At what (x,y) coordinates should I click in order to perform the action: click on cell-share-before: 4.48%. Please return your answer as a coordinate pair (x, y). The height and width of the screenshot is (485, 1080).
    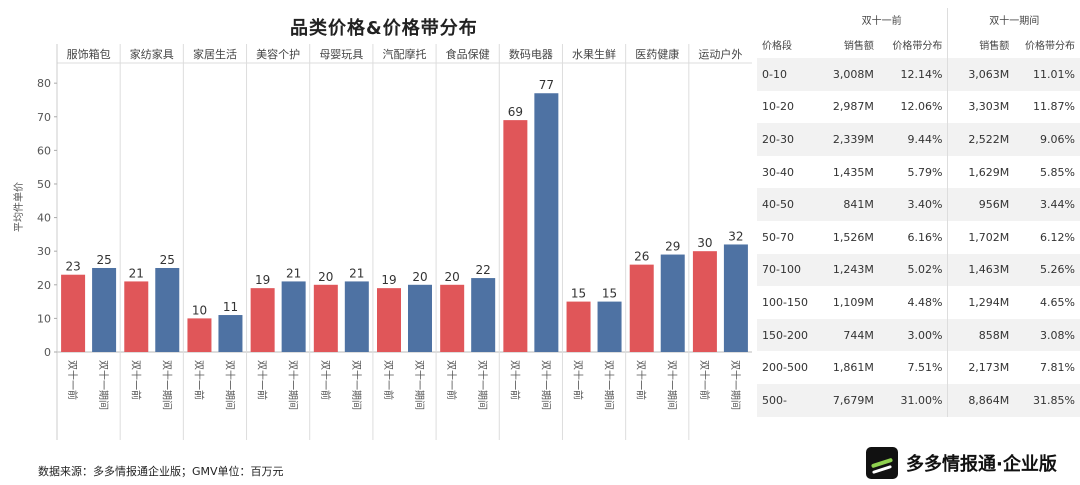
    Looking at the image, I should click on (913, 302).